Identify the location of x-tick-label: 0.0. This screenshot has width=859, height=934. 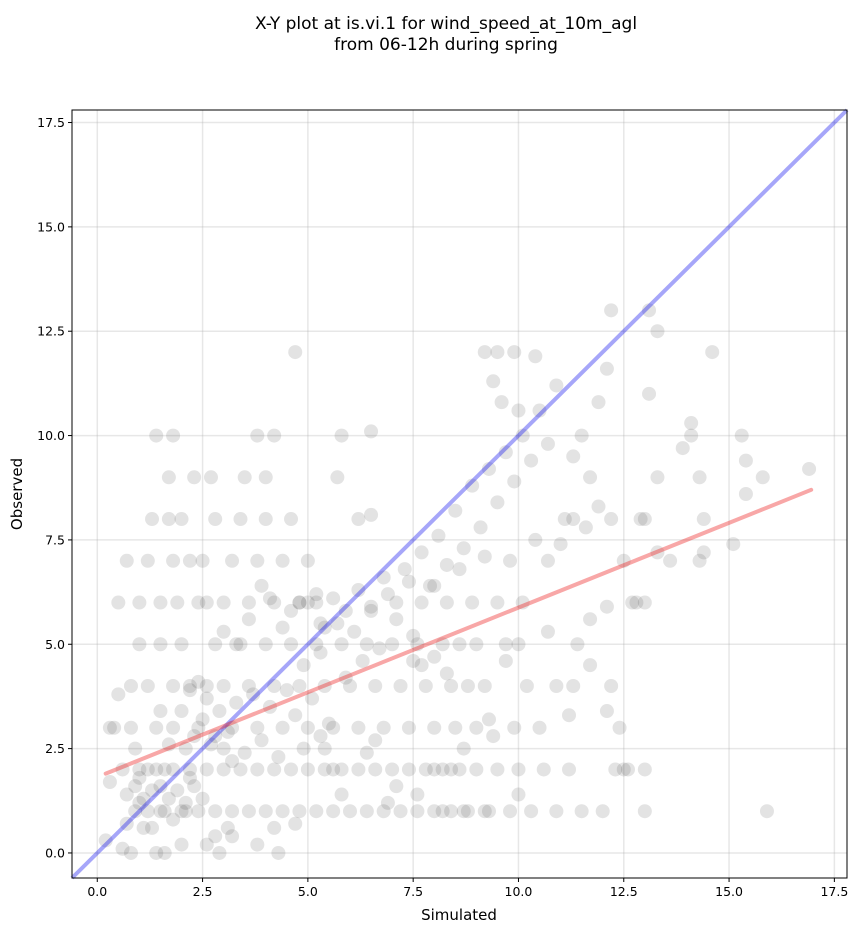
(97, 891).